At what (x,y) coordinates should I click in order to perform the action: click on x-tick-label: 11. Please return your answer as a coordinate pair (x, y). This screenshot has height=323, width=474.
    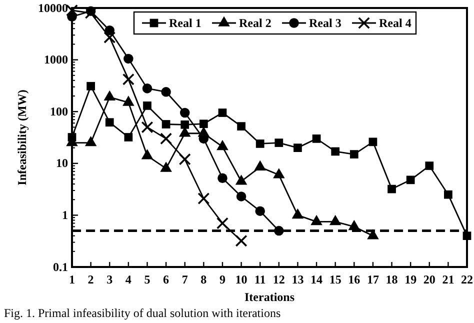
    Looking at the image, I should click on (260, 279).